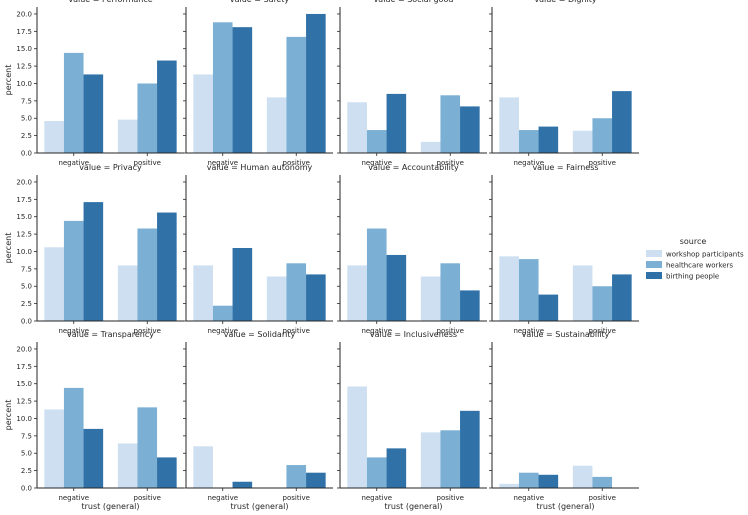 The image size is (748, 515). I want to click on panel-title: value = Safety, so click(259, 2).